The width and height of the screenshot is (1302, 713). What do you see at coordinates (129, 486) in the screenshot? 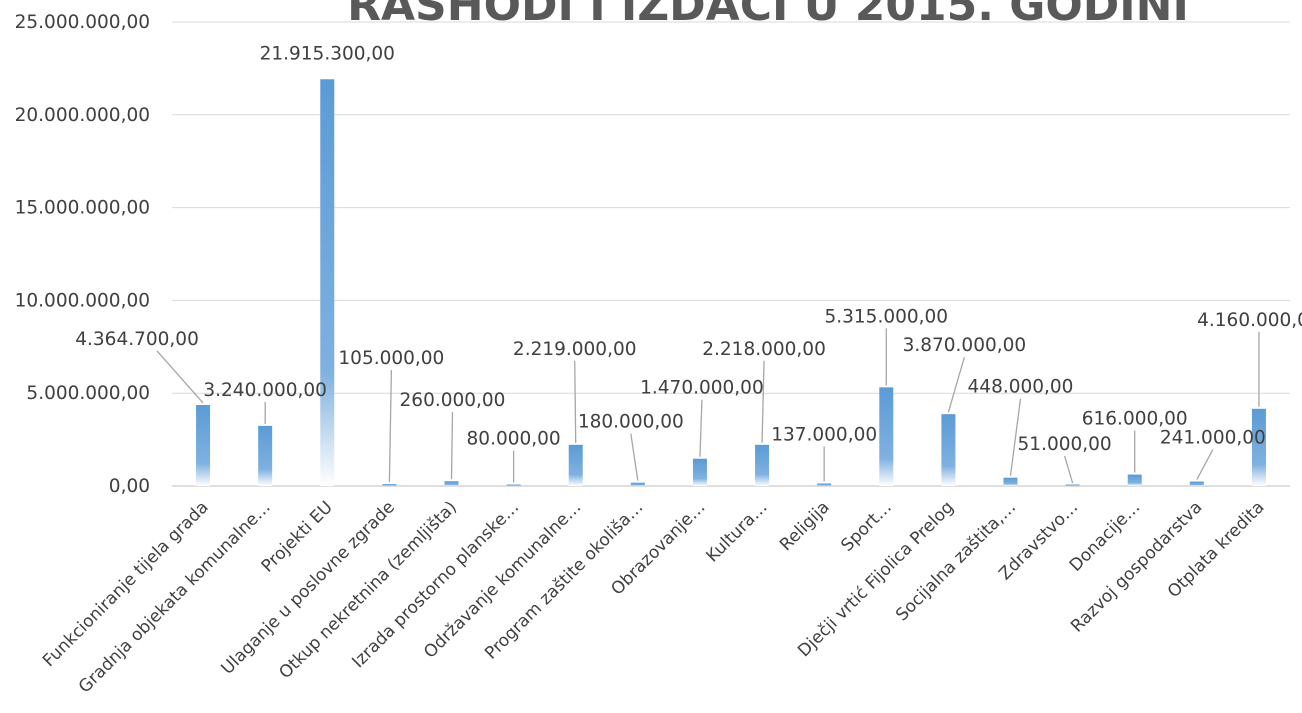
I see `y-tick-label: 0,00` at bounding box center [129, 486].